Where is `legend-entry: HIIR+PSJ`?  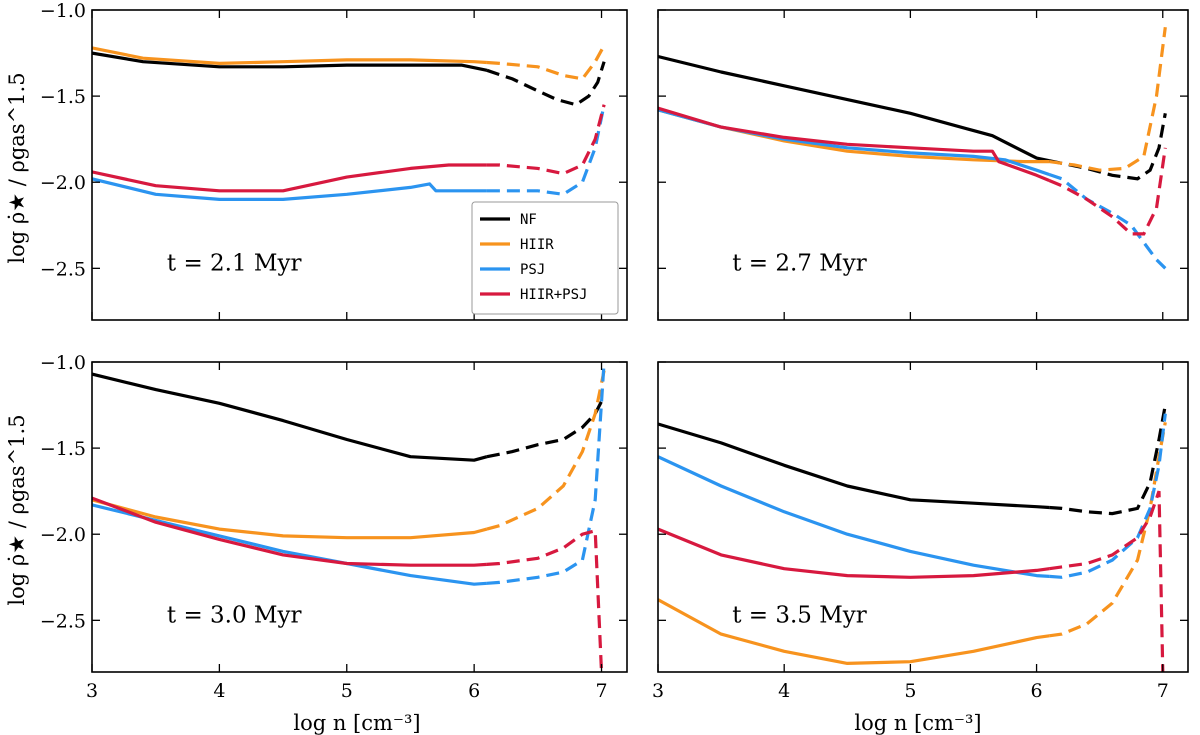
legend-entry: HIIR+PSJ is located at coordinates (553, 295).